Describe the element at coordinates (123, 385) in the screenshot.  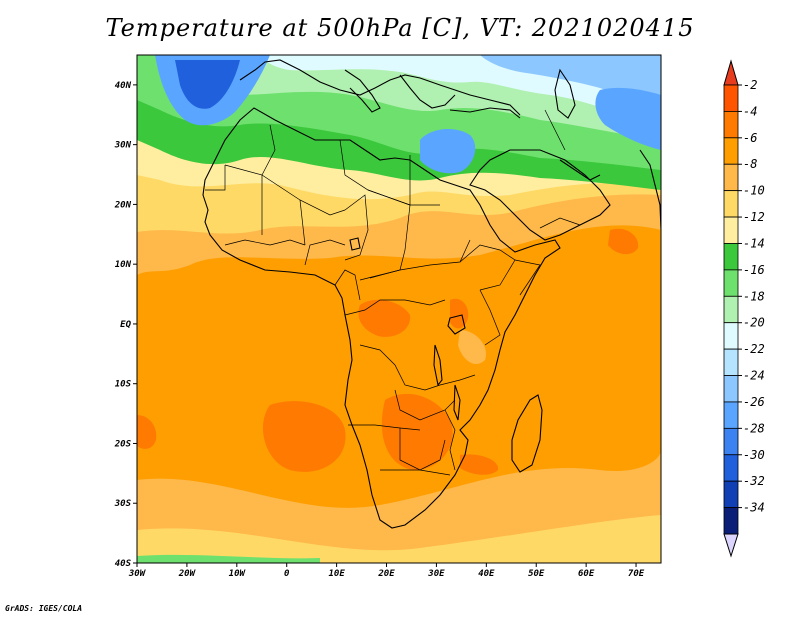
I see `lat-tick-label: 10S` at that location.